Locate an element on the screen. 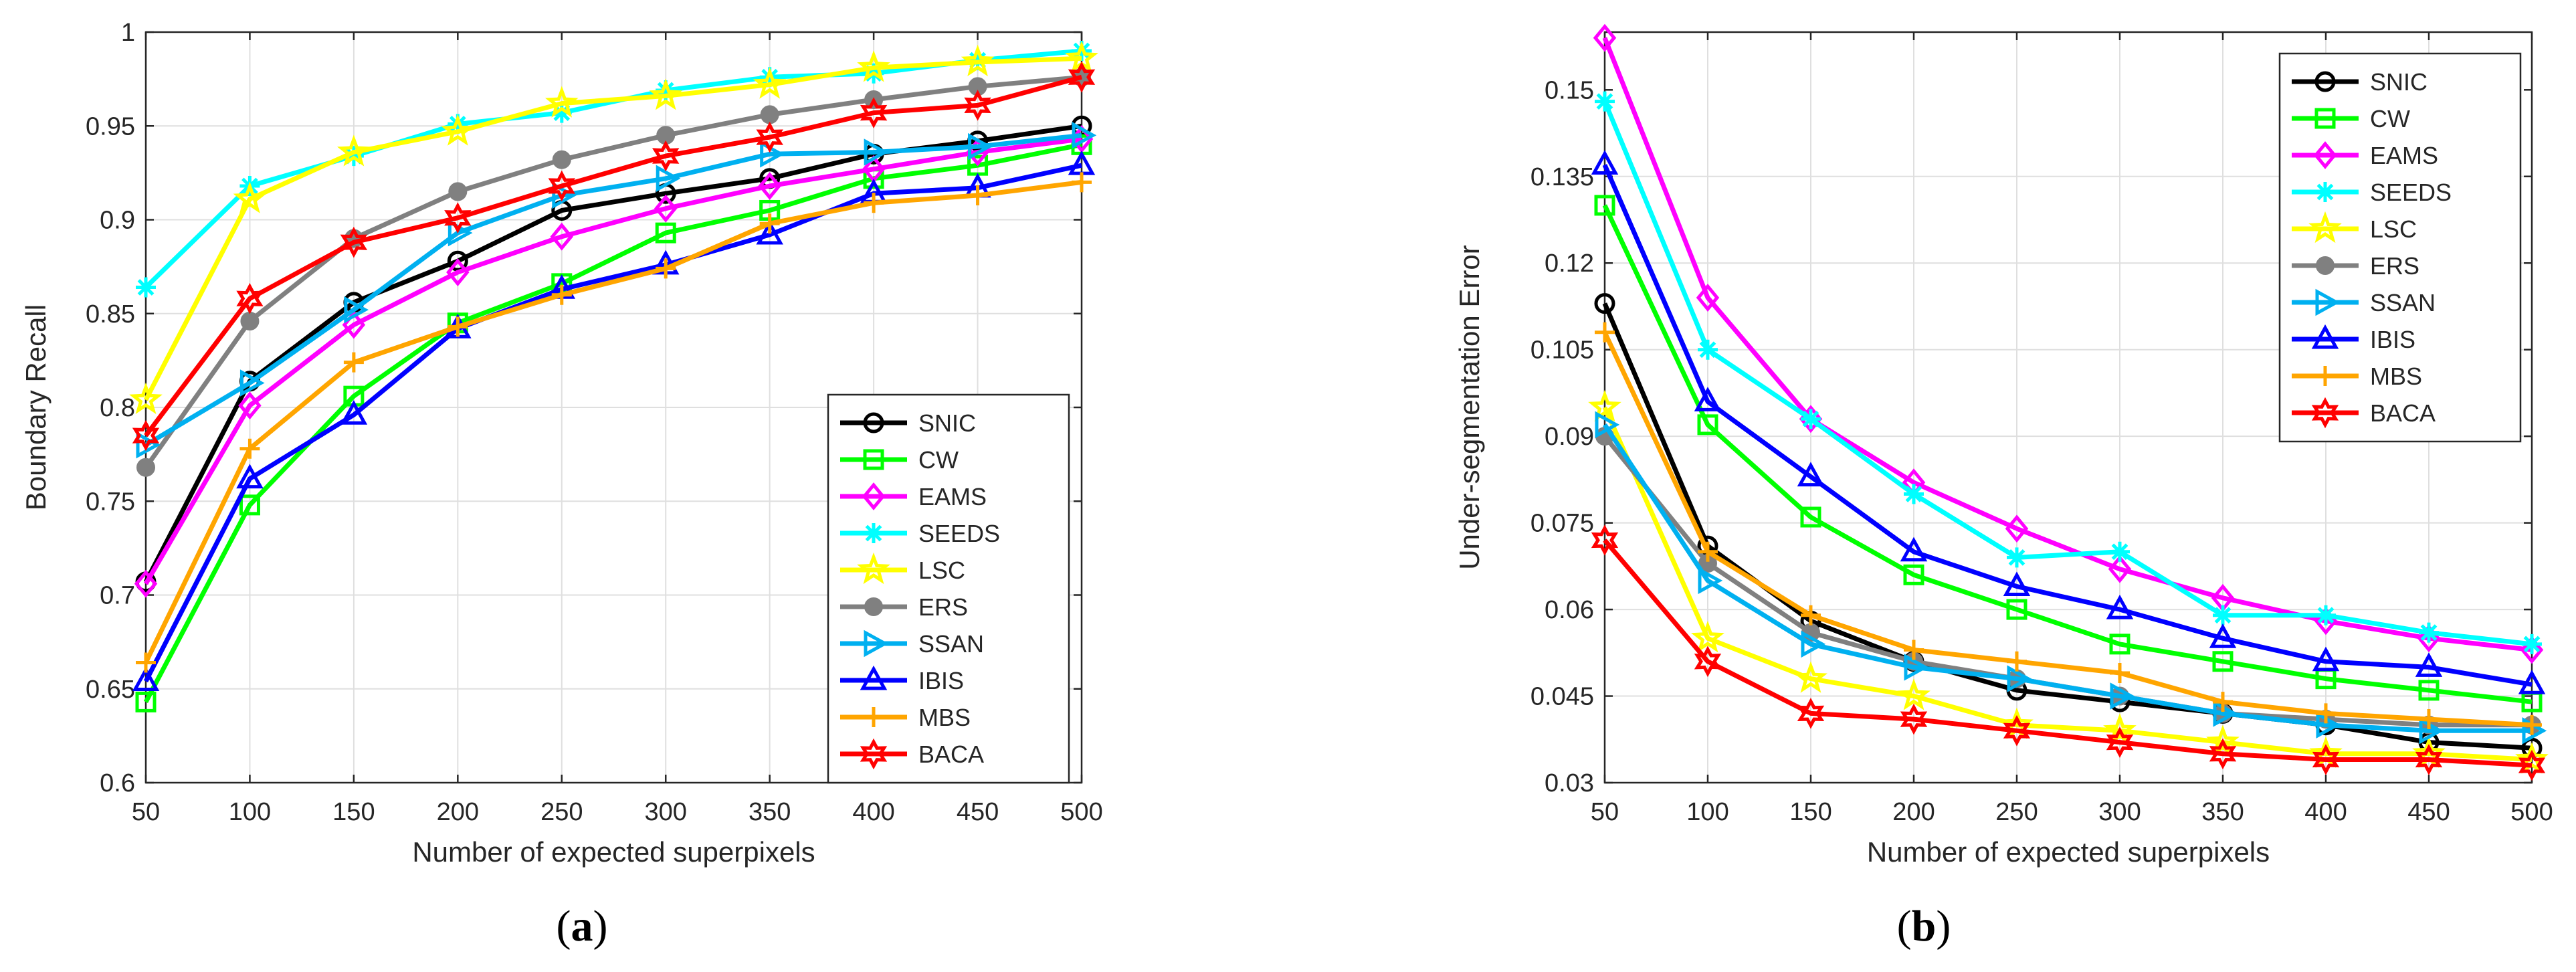  chart-a-y-tick-label: 0.6 is located at coordinates (117, 783).